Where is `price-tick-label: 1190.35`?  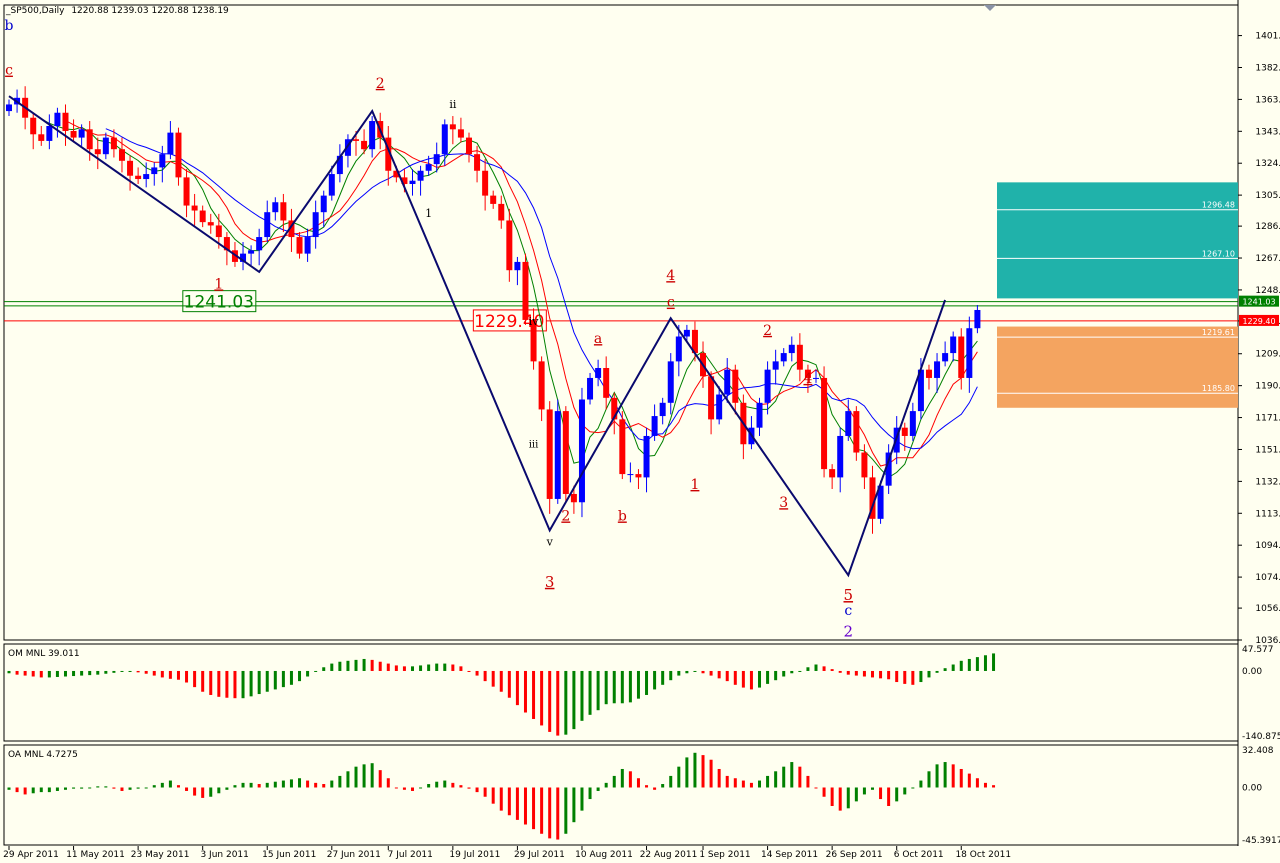
price-tick-label: 1190.35 is located at coordinates (1267, 387).